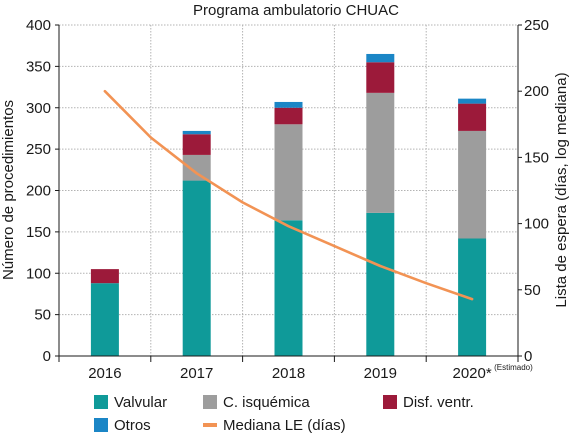 This screenshot has height=440, width=573. I want to click on x-tick-note: (Estimado), so click(513, 367).